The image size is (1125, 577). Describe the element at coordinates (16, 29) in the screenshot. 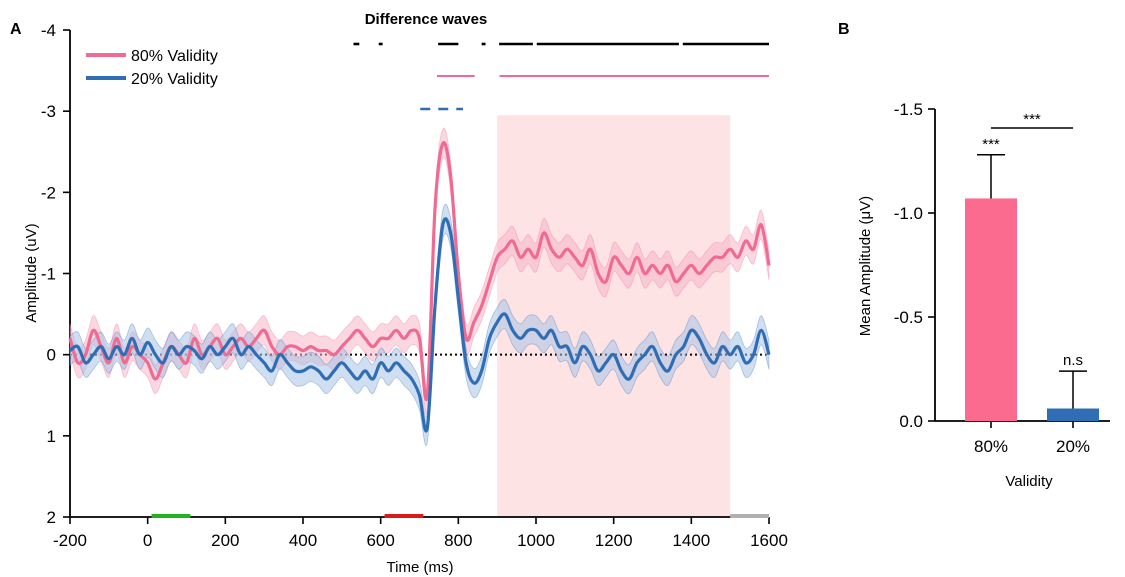

I see `panel-a-label: A` at that location.